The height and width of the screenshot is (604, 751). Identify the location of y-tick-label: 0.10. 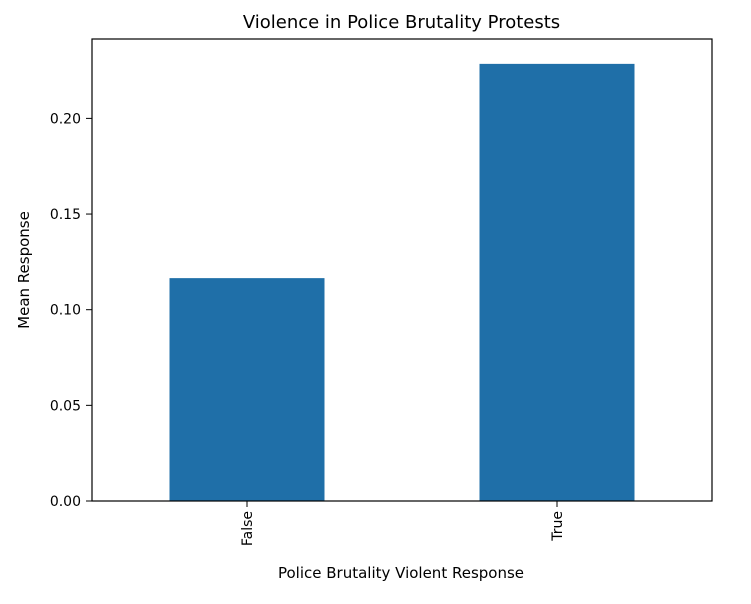
(65, 311).